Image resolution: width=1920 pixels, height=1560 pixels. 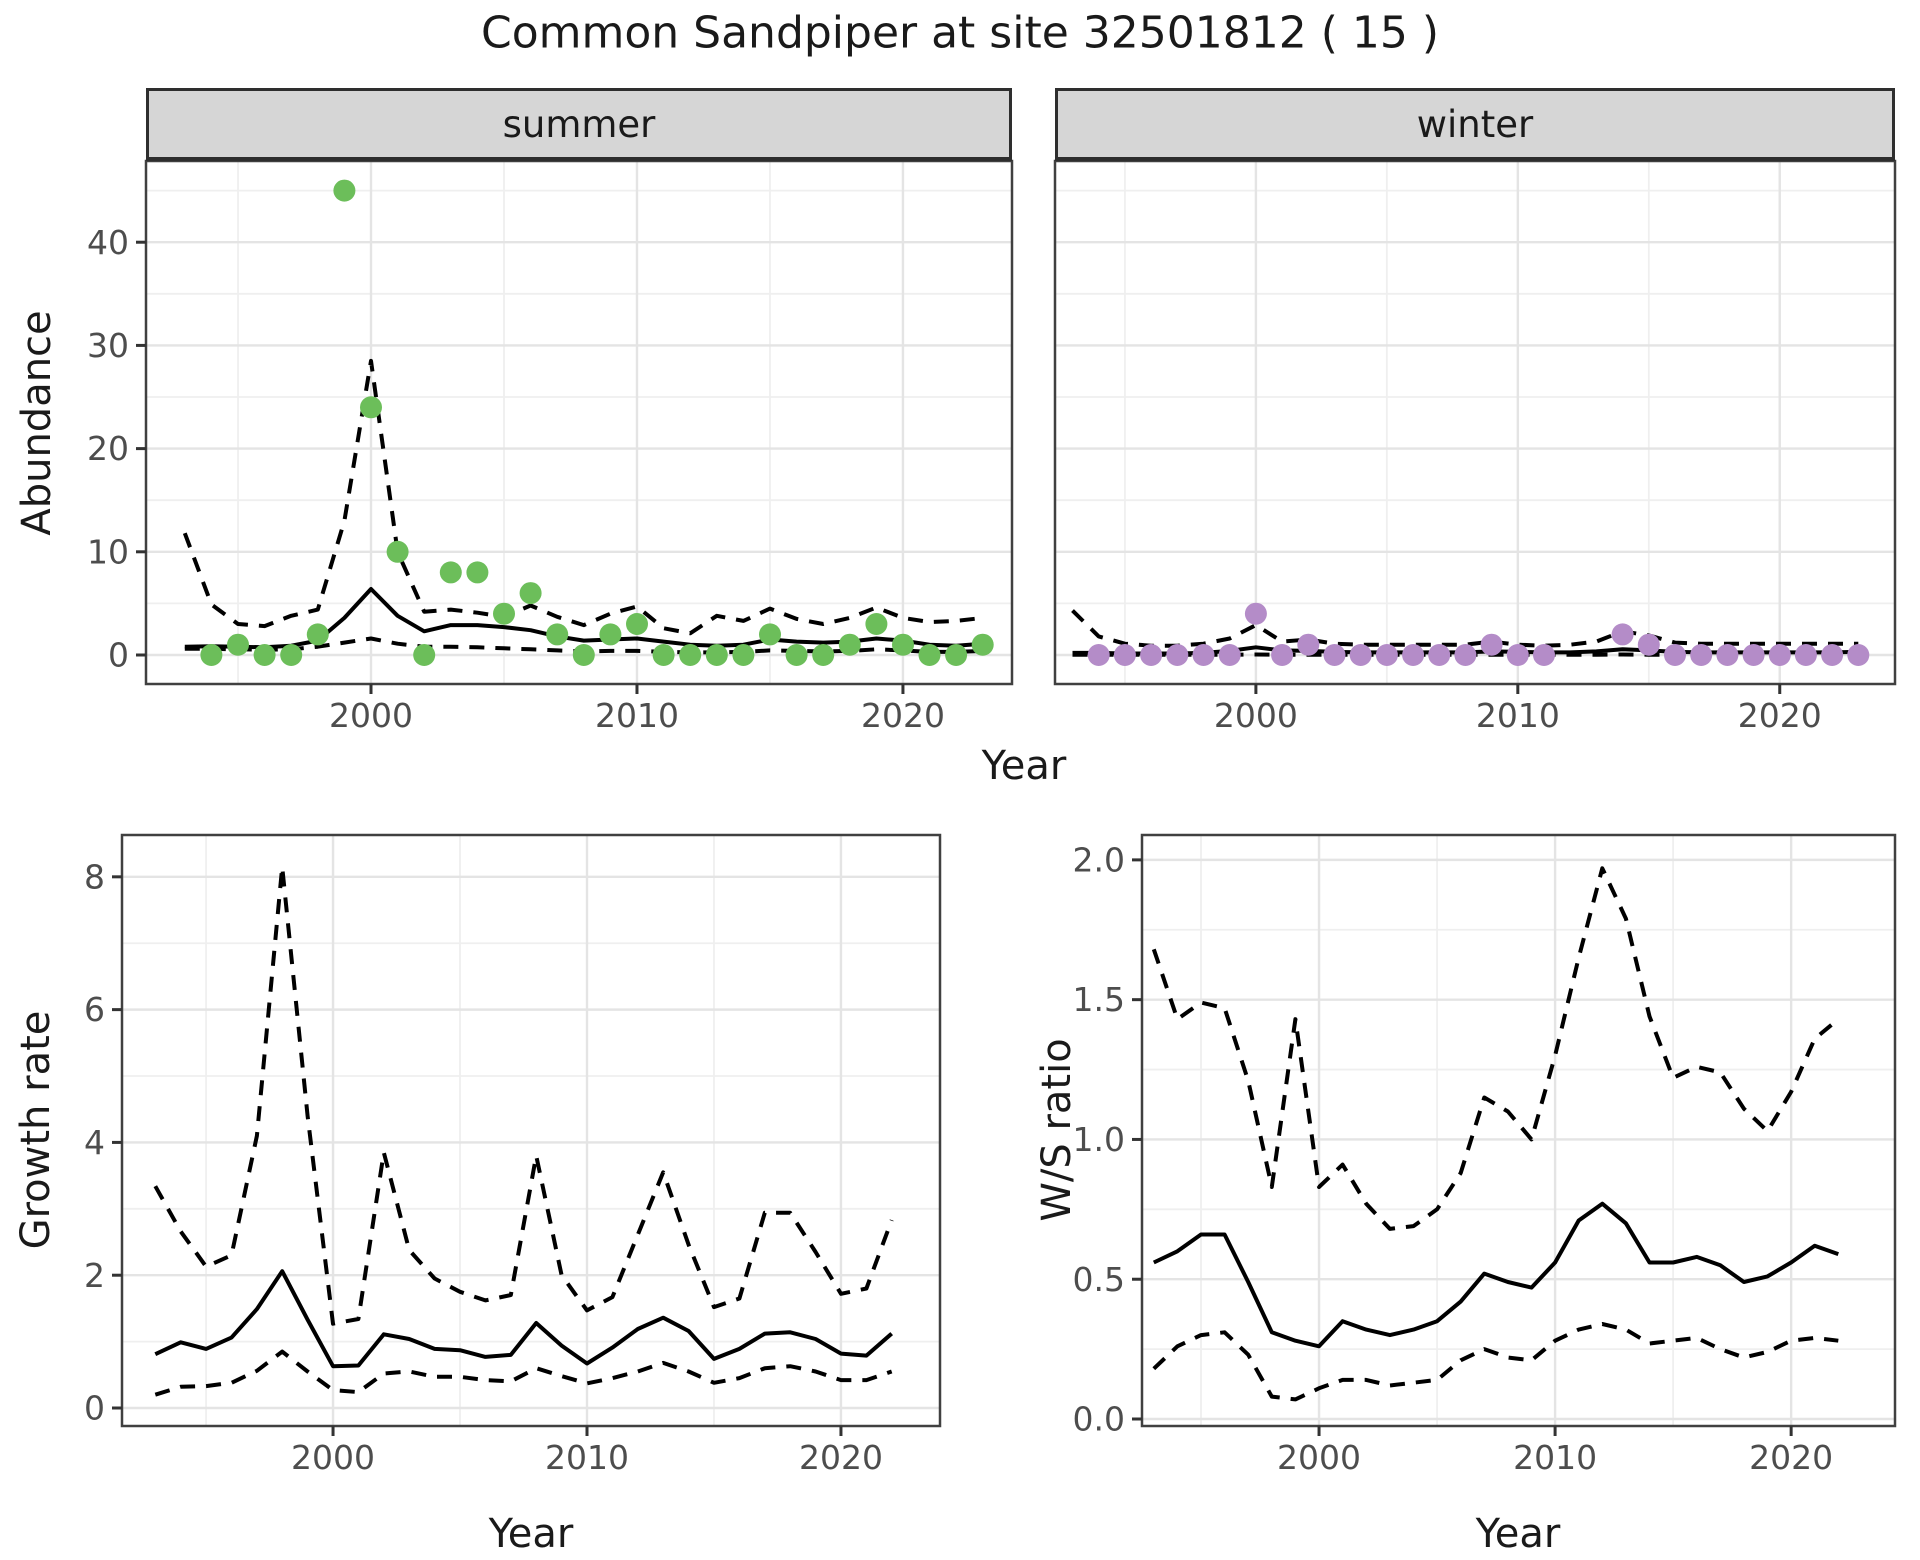 I want to click on facet-strip-winter: winter, so click(x=1475, y=124).